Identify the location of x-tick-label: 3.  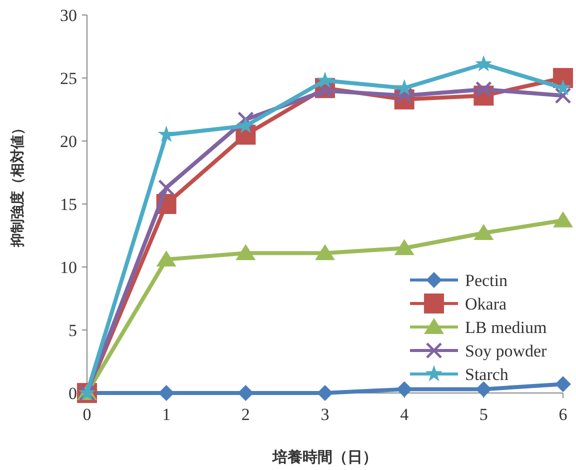
(325, 414).